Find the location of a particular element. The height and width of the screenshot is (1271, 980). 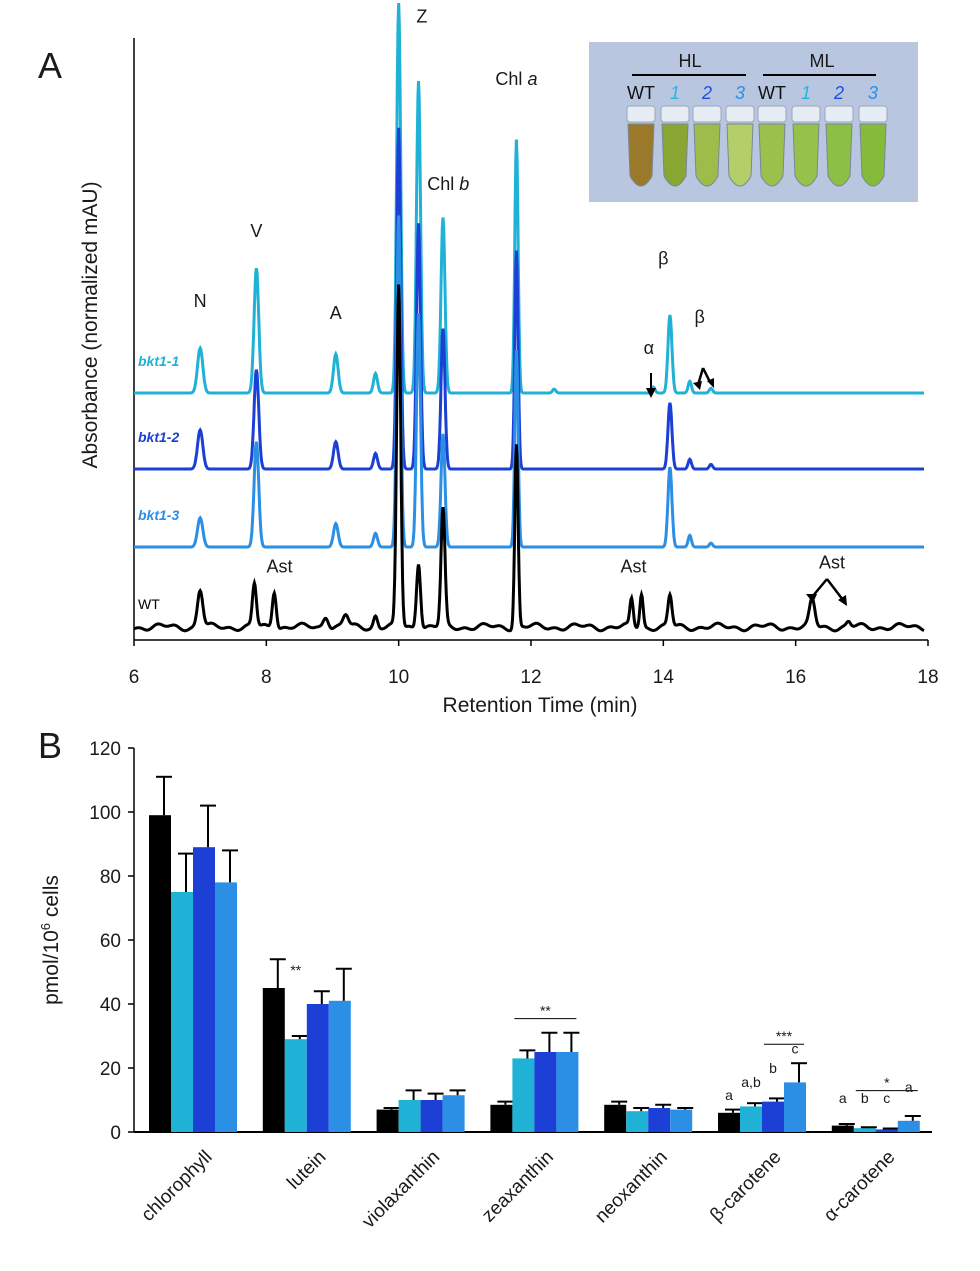

beta-arrowhead-right is located at coordinates (710, 383).